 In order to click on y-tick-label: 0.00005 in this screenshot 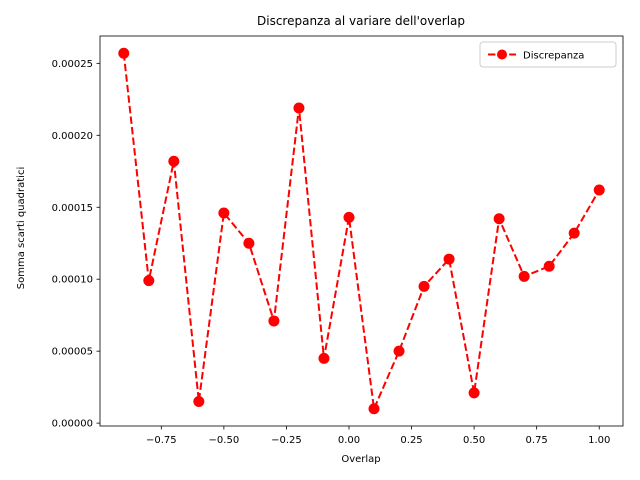, I will do `click(72, 352)`.